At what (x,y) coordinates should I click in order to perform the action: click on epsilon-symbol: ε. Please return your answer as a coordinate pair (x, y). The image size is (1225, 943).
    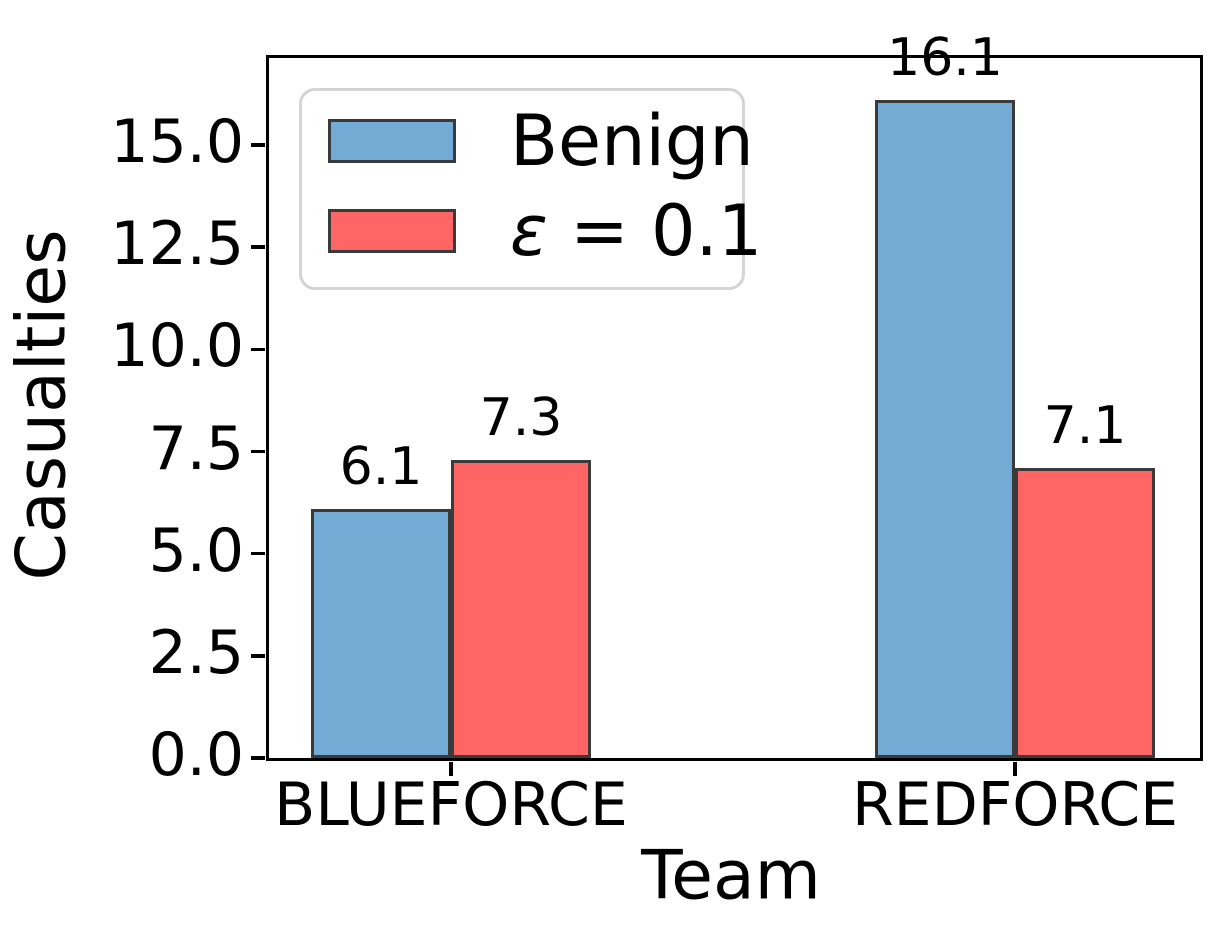
    Looking at the image, I should click on (529, 231).